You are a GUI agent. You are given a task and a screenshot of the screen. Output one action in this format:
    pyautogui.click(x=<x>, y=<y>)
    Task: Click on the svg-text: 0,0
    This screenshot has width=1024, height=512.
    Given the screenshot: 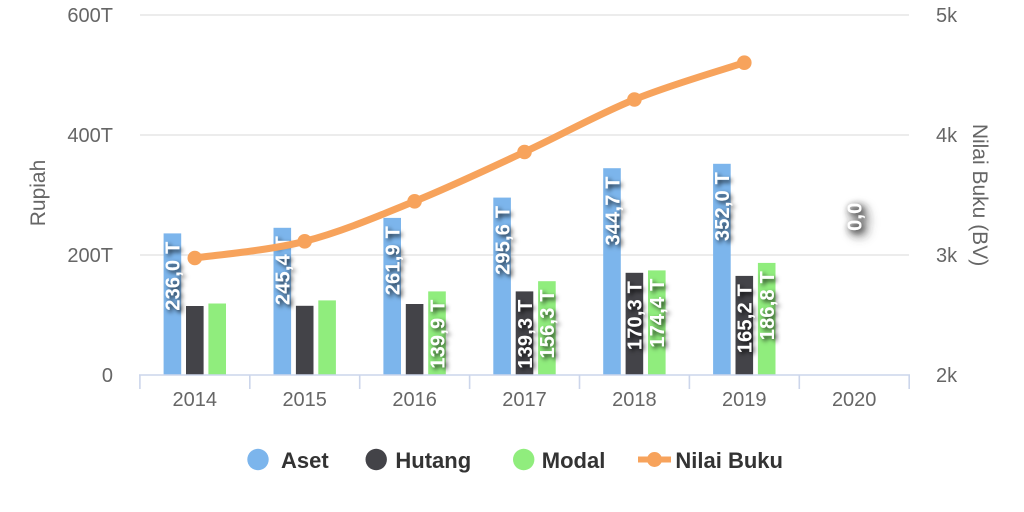 What is the action you would take?
    pyautogui.click(x=856, y=217)
    